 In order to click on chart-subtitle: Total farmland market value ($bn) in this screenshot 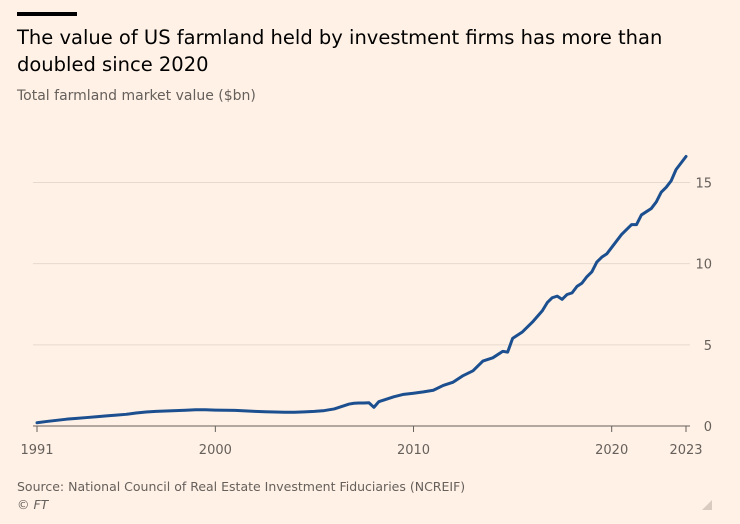, I will do `click(136, 96)`.